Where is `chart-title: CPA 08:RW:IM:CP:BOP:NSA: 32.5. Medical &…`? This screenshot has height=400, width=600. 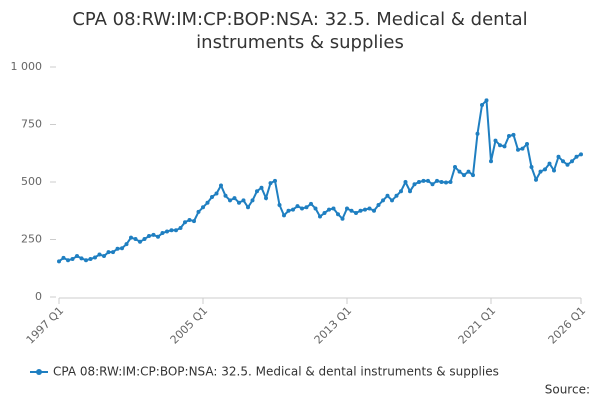 chart-title: CPA 08:RW:IM:CP:BOP:NSA: 32.5. Medical &… is located at coordinates (300, 31).